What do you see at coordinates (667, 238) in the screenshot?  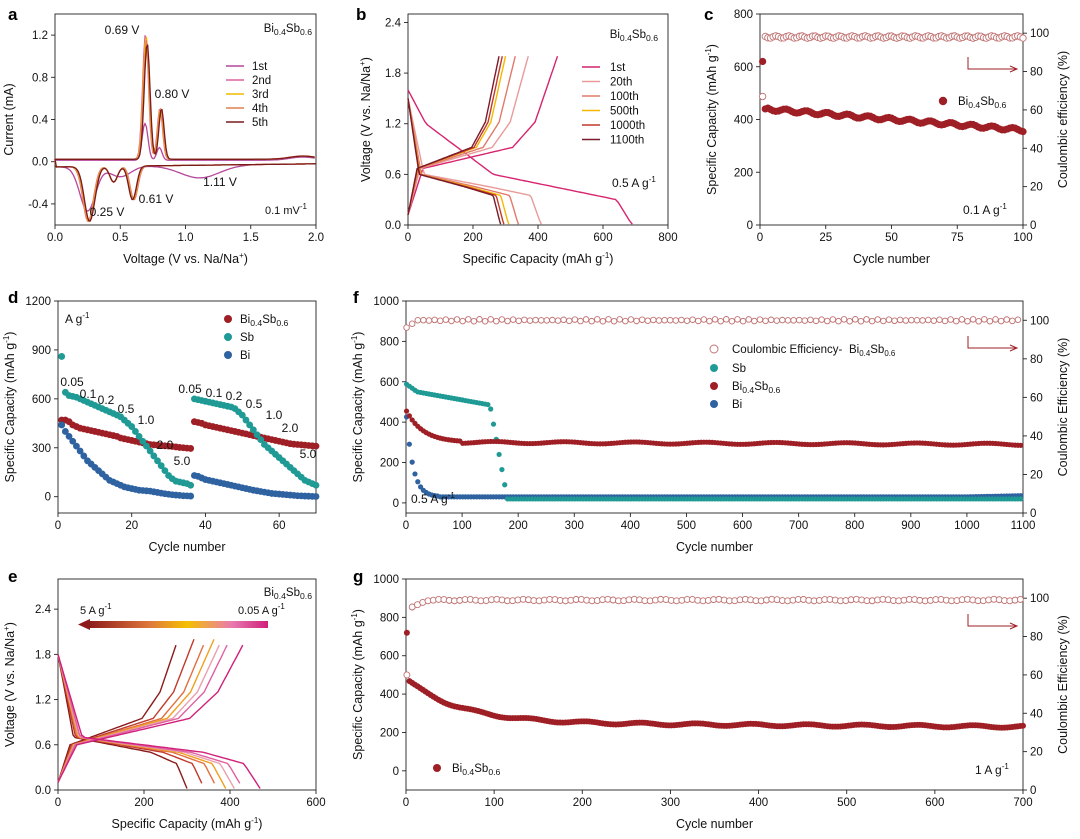 I see `x-tick-label-b: 800` at bounding box center [667, 238].